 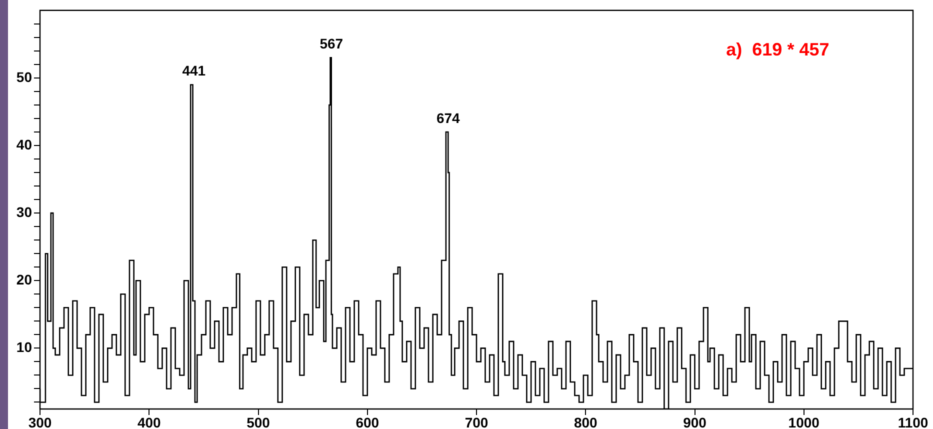 What do you see at coordinates (913, 421) in the screenshot?
I see `x-tick-label: 1100` at bounding box center [913, 421].